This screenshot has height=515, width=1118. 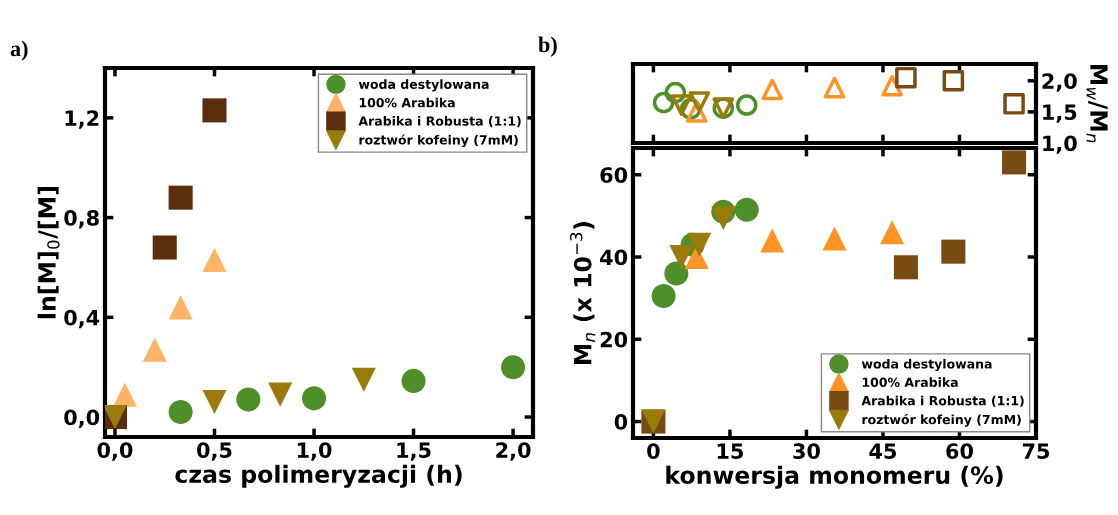 What do you see at coordinates (730, 451) in the screenshot?
I see `x-tick-label: 15` at bounding box center [730, 451].